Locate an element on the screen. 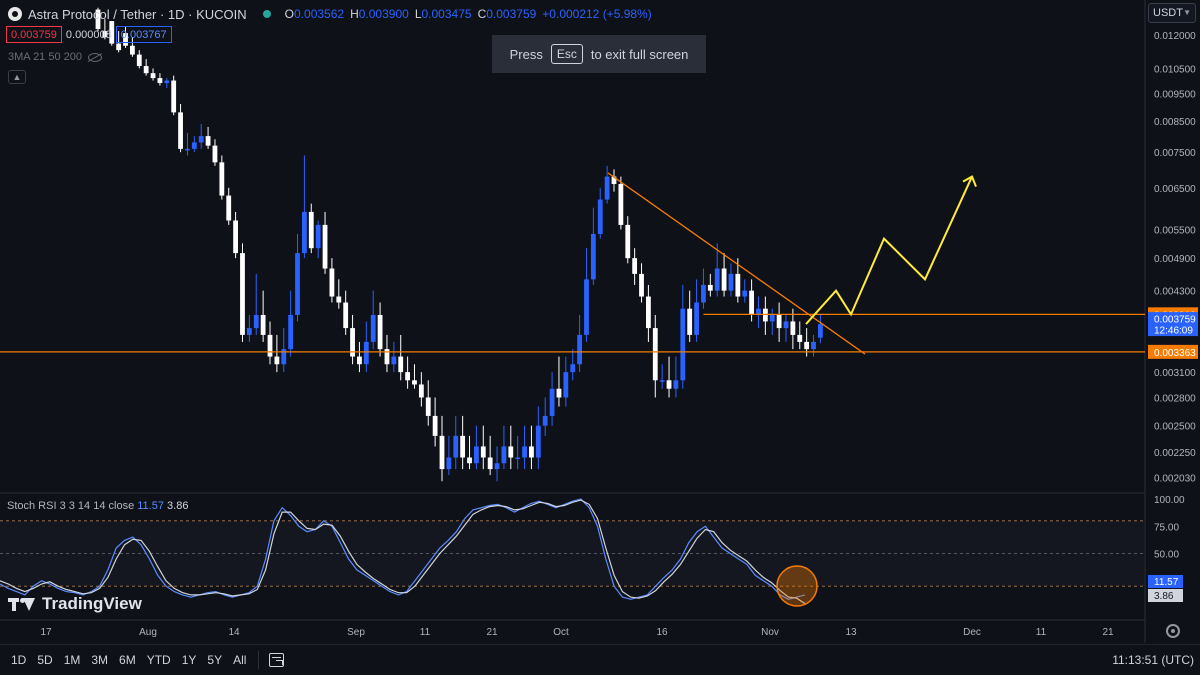  symbol-title: Astra Protocol / Tether · 1D · KUCOIN is located at coordinates (137, 14).